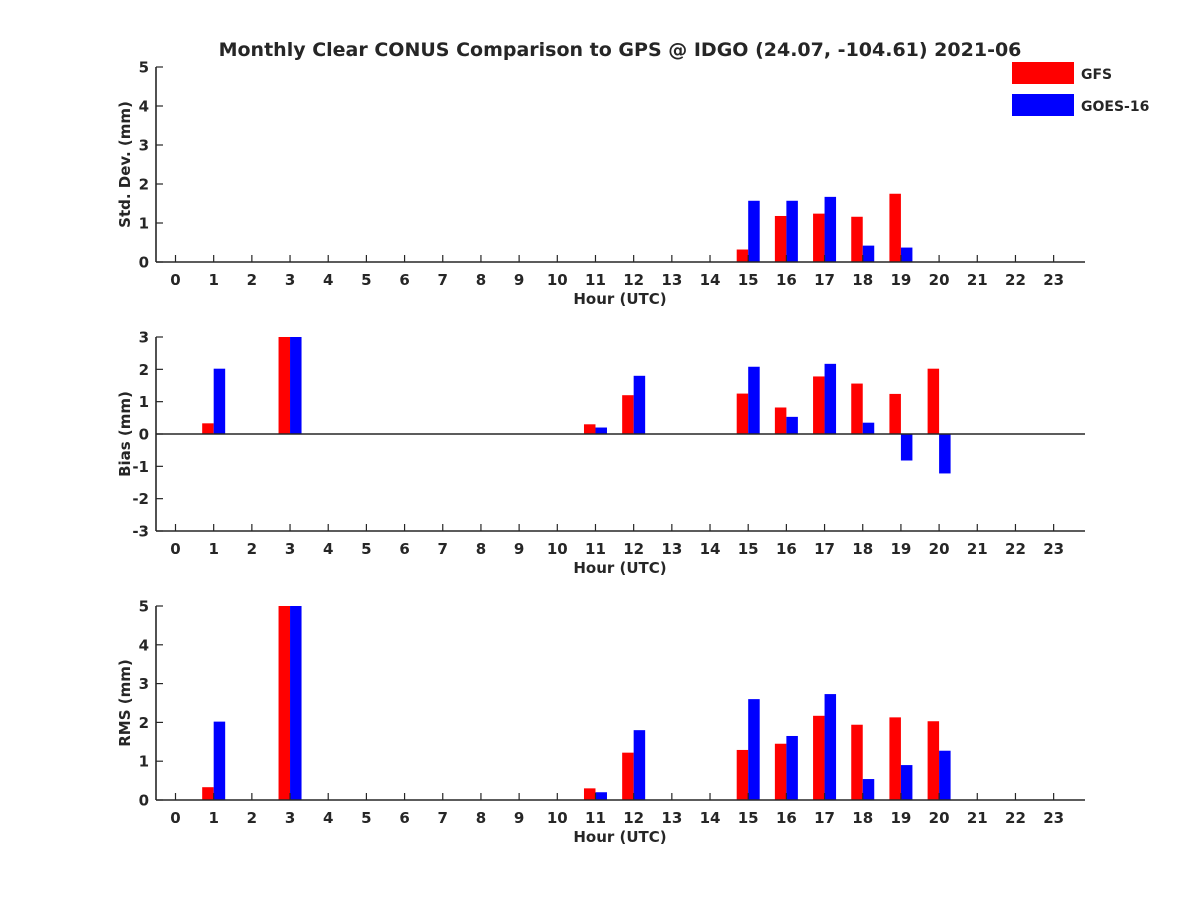  What do you see at coordinates (671, 549) in the screenshot?
I see `x-tick-label: 13` at bounding box center [671, 549].